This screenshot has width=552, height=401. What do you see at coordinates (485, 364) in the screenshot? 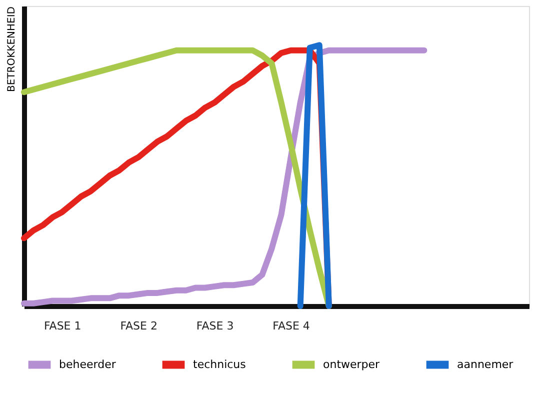
I see `legend-label: aannemer` at bounding box center [485, 364].